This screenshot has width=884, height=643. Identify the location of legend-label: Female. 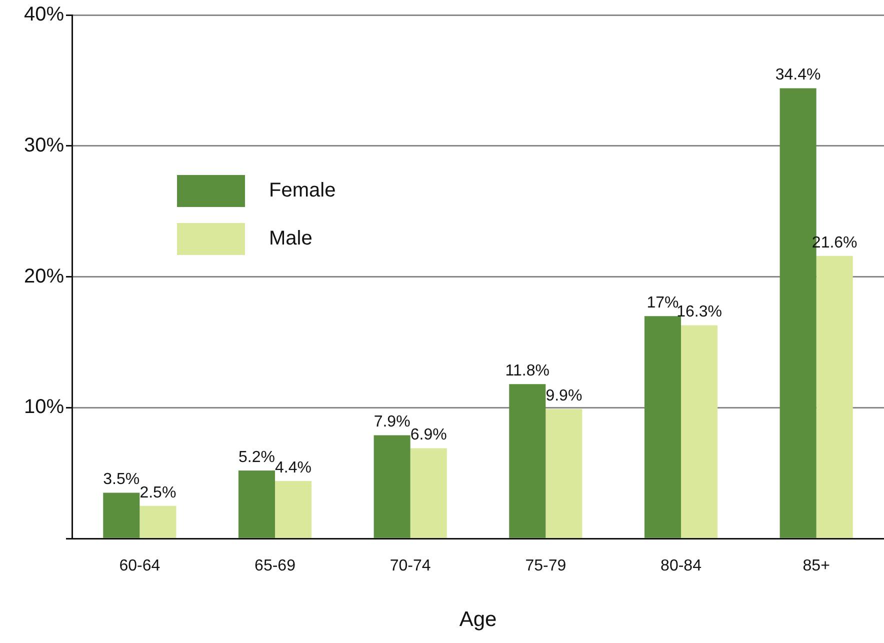
(302, 191).